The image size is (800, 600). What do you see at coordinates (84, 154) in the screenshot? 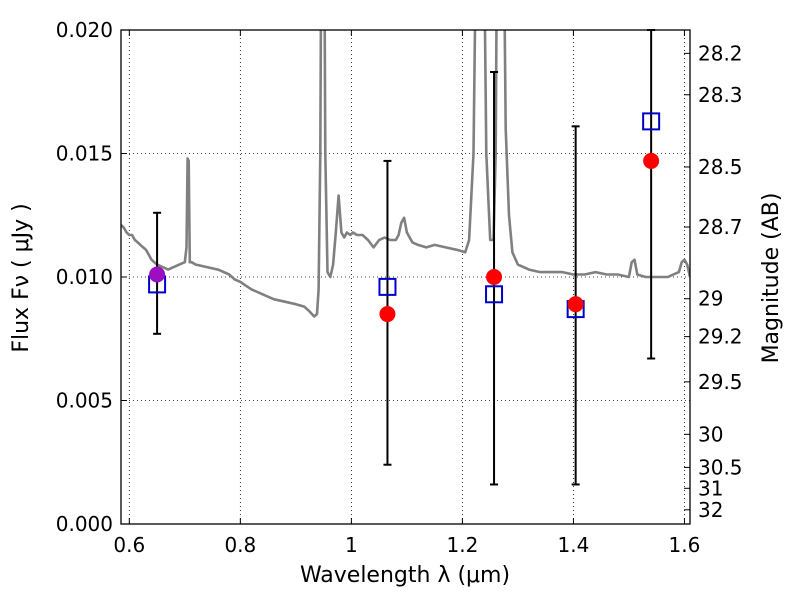
I see `y-tick-label: 0.015` at bounding box center [84, 154].